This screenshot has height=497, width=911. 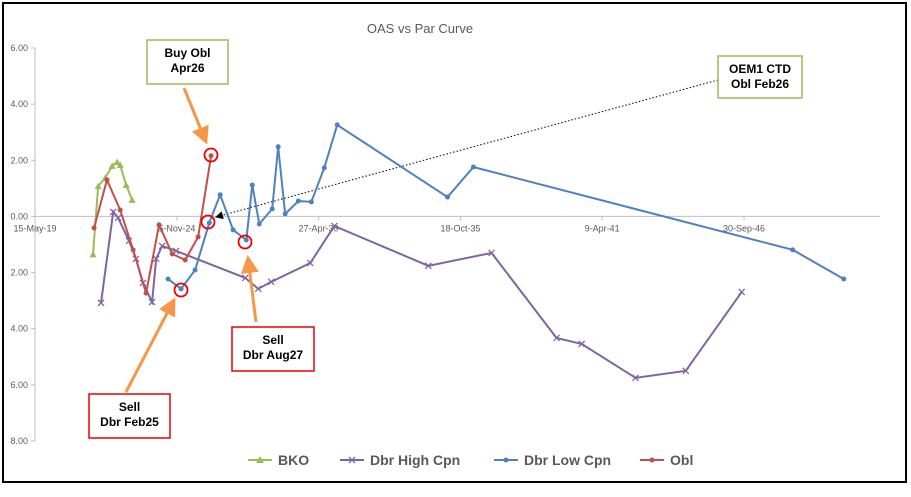 I want to click on annotation-text: Buy Obl, so click(x=187, y=53).